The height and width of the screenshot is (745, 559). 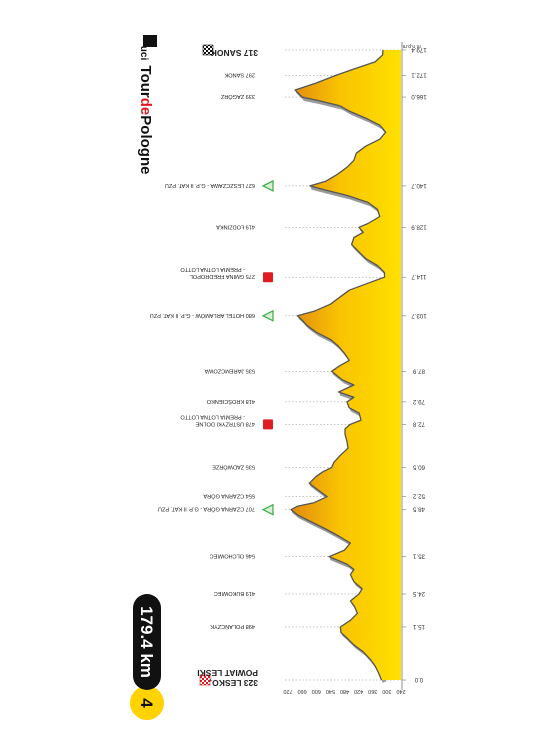 I want to click on waypoint-label-line1: 680 HOTEL ARLAMÓW - G.P. II KAT. PZU, so click(x=202, y=315).